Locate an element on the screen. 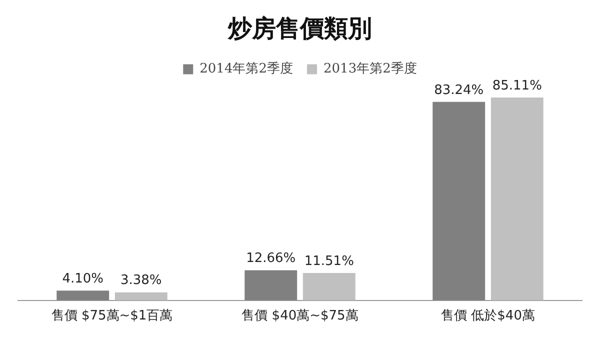 The image size is (600, 344). x-tick-label: 售價 $40萬~$75萬 is located at coordinates (300, 316).